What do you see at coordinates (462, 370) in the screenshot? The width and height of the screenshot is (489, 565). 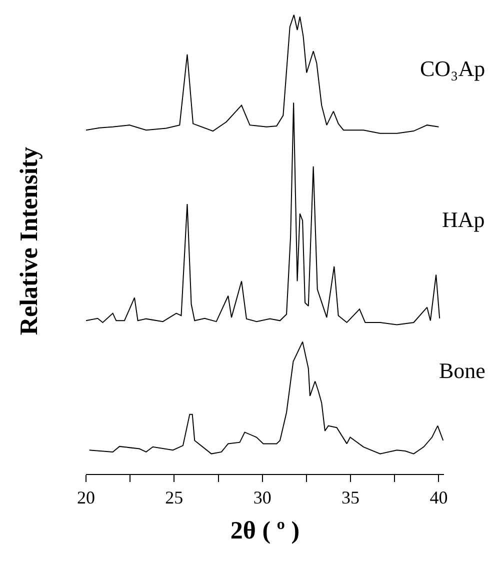 I see `series-label: Bone` at bounding box center [462, 370].